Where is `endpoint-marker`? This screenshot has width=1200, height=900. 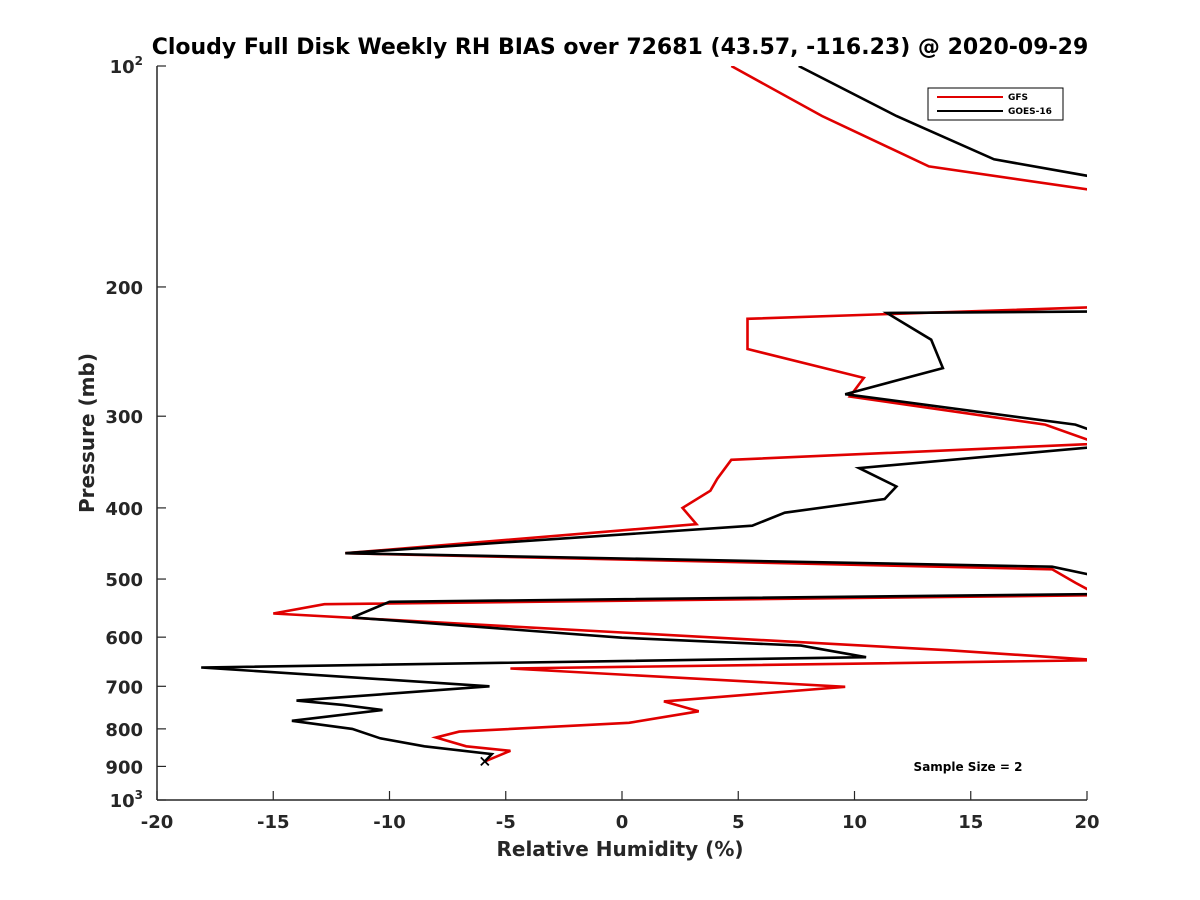
endpoint-marker is located at coordinates (485, 761).